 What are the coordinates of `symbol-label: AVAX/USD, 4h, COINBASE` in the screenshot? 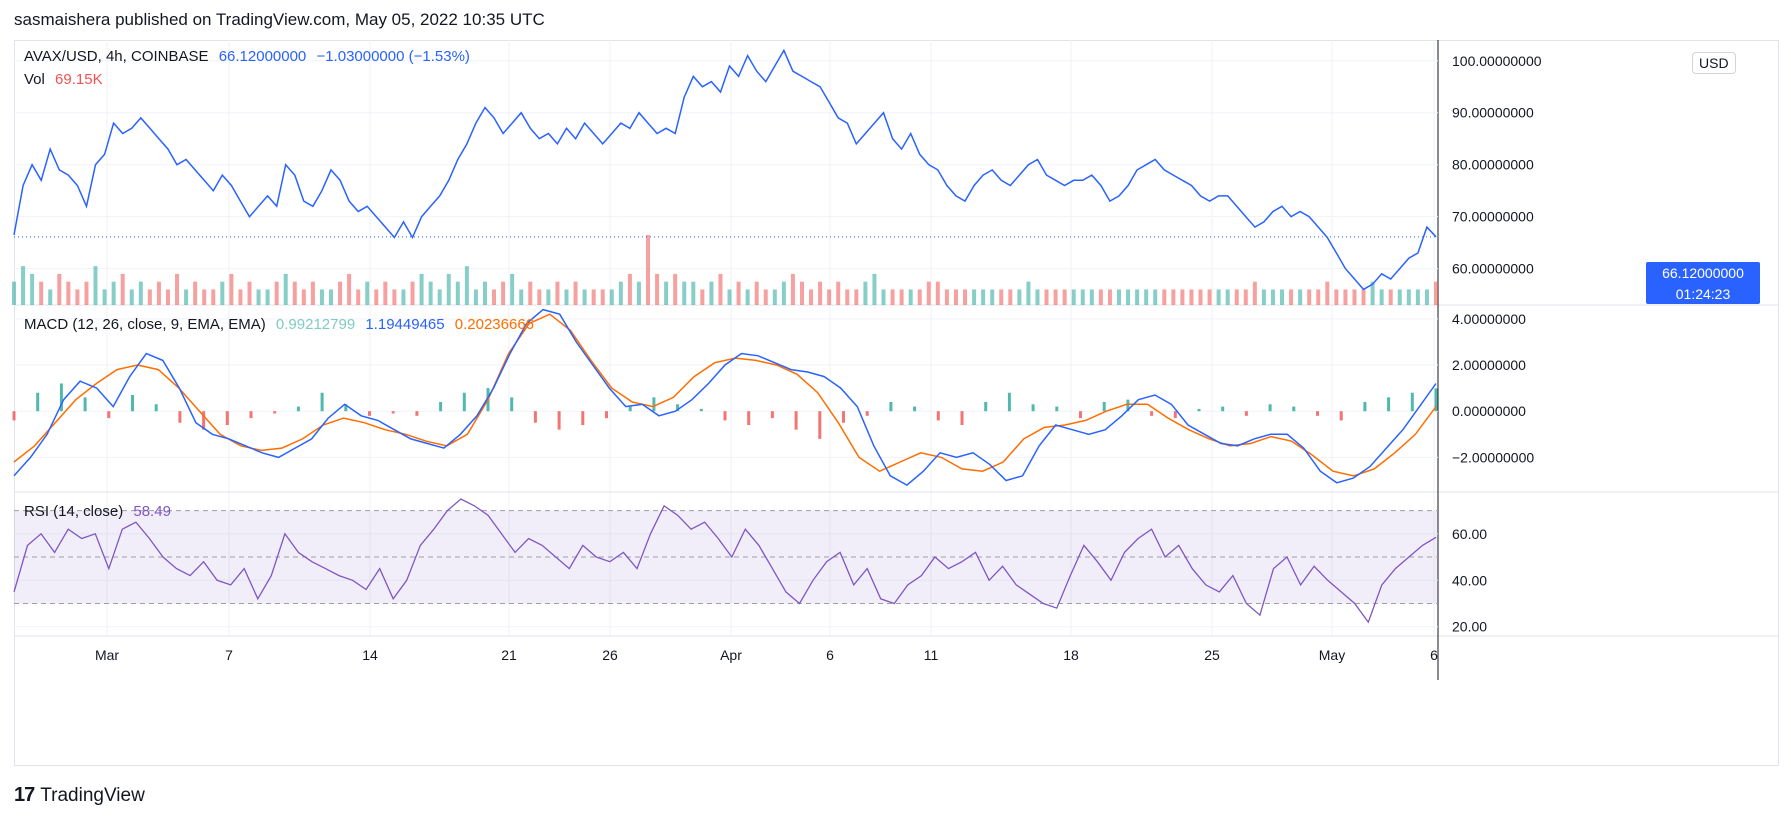 It's located at (116, 56).